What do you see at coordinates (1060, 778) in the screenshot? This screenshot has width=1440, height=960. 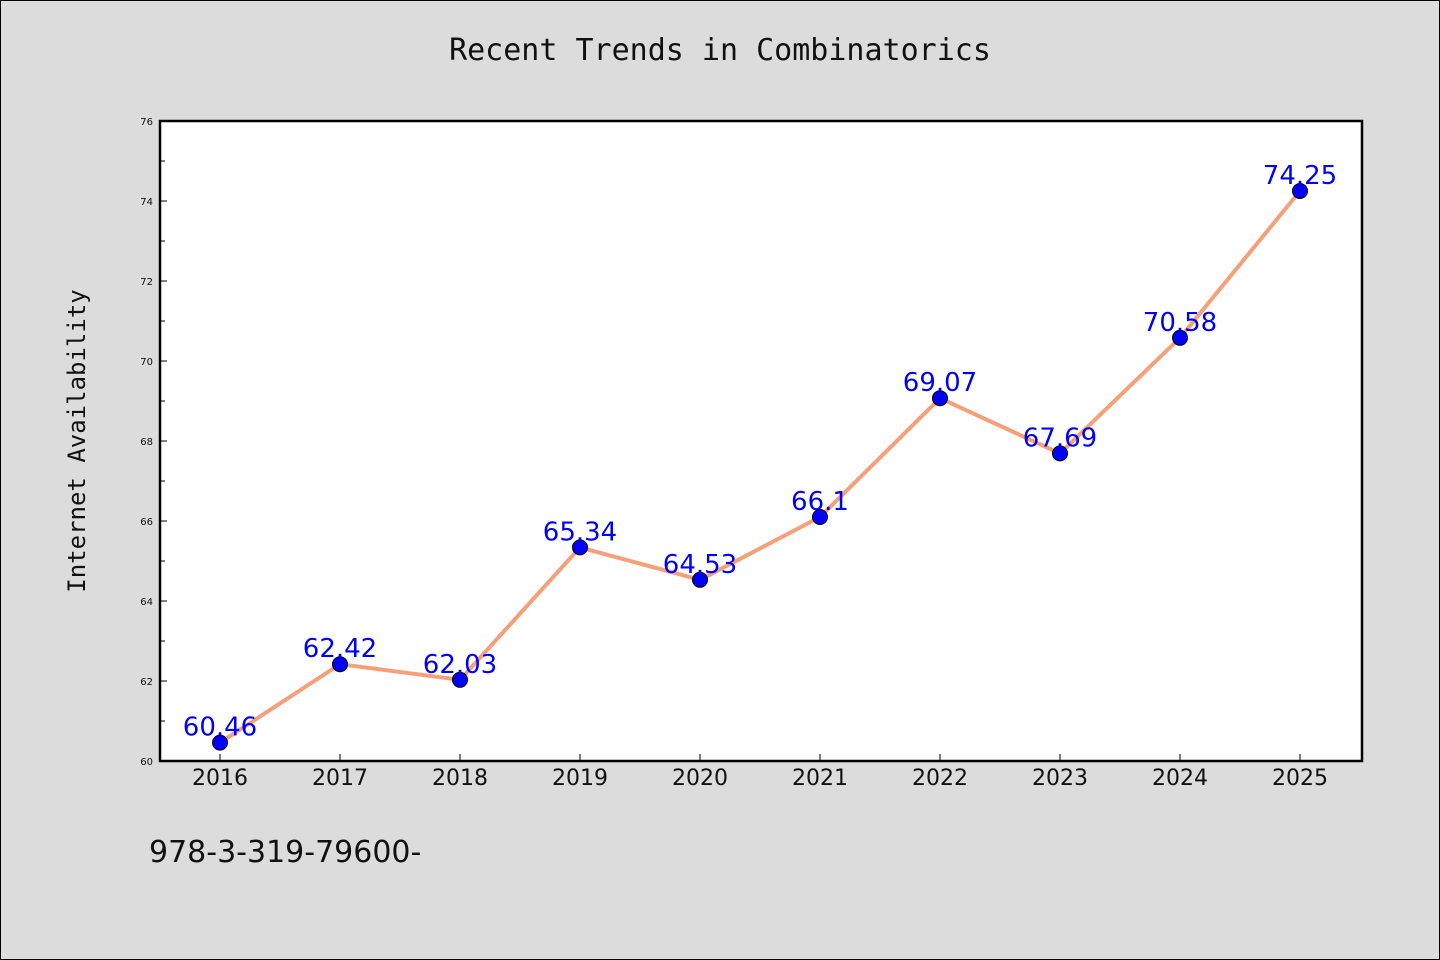 I see `x-tick-label: 2023` at bounding box center [1060, 778].